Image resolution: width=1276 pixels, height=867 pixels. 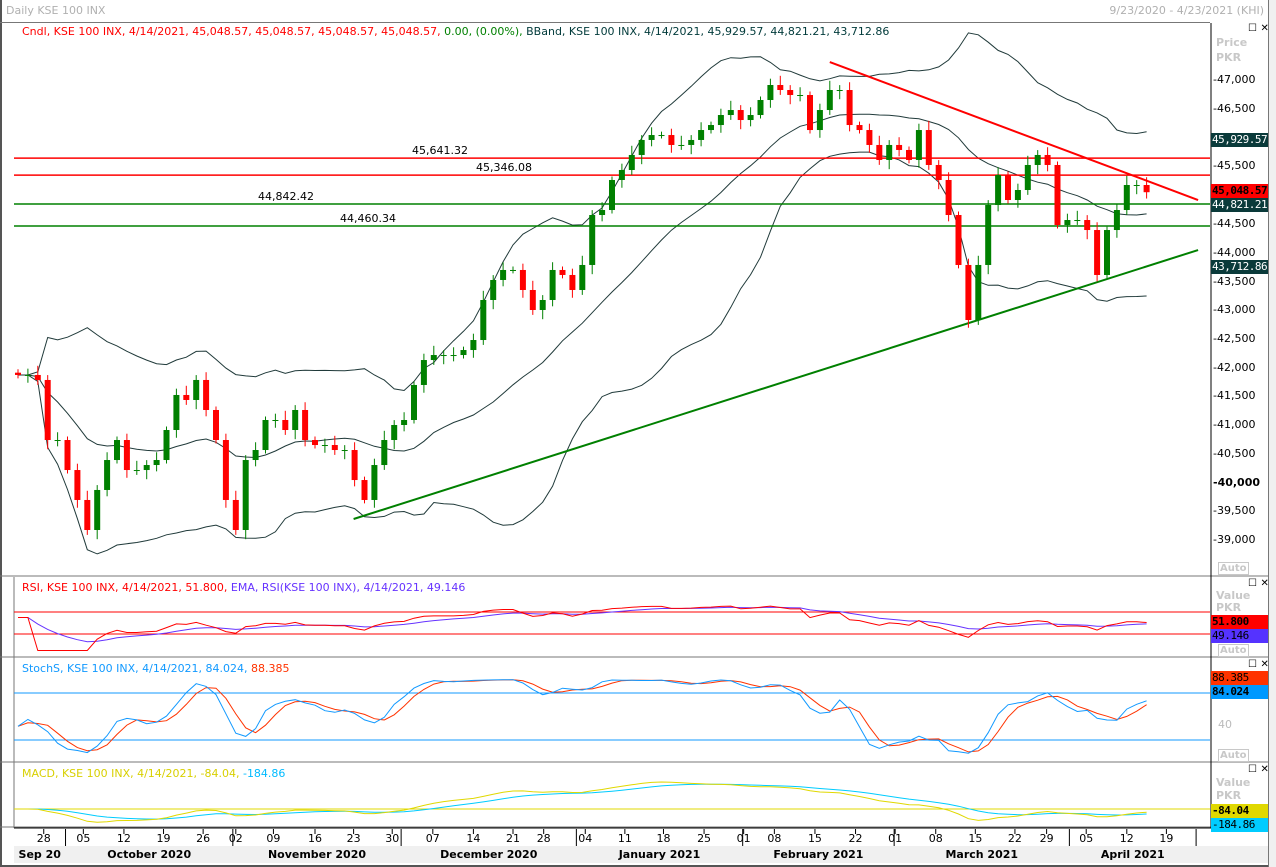 What do you see at coordinates (1239, 692) in the screenshot?
I see `stoch-k-tag: 84.024` at bounding box center [1239, 692].